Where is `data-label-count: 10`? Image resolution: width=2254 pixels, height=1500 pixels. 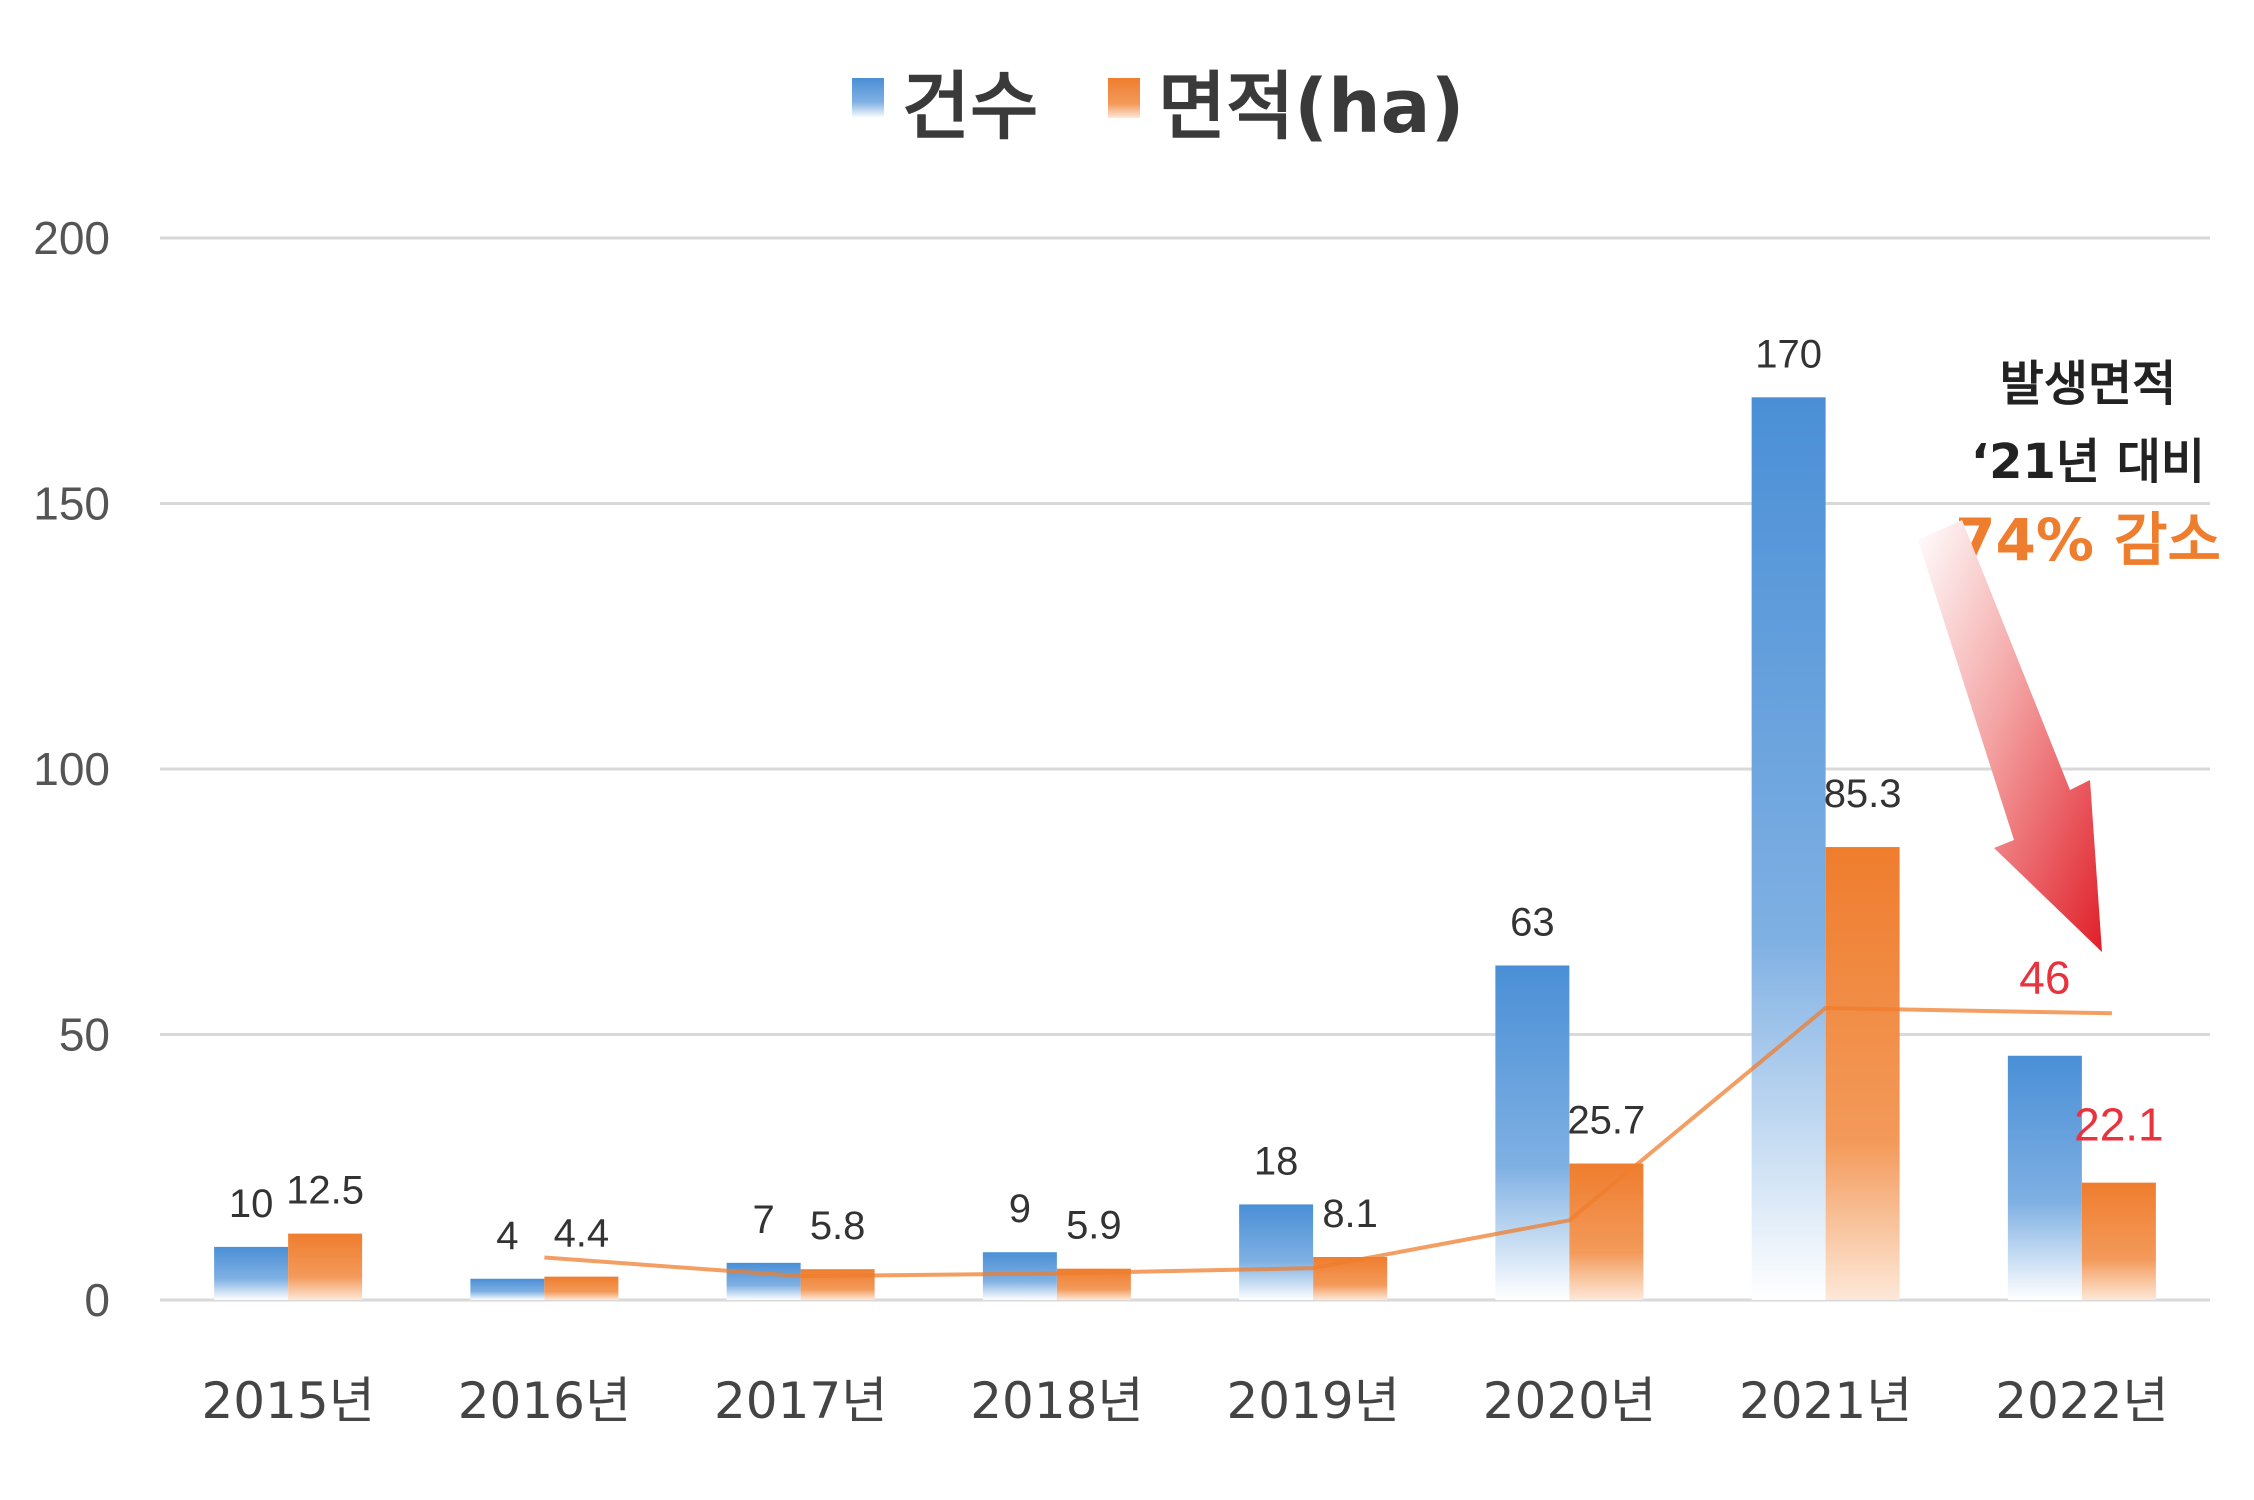 data-label-count: 10 is located at coordinates (251, 1204).